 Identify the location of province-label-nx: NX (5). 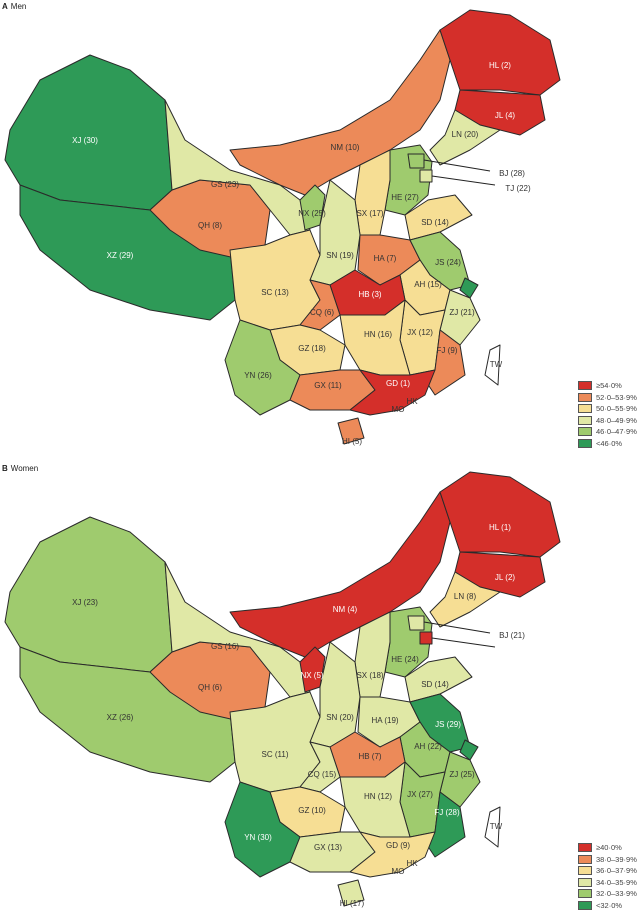
(311, 675).